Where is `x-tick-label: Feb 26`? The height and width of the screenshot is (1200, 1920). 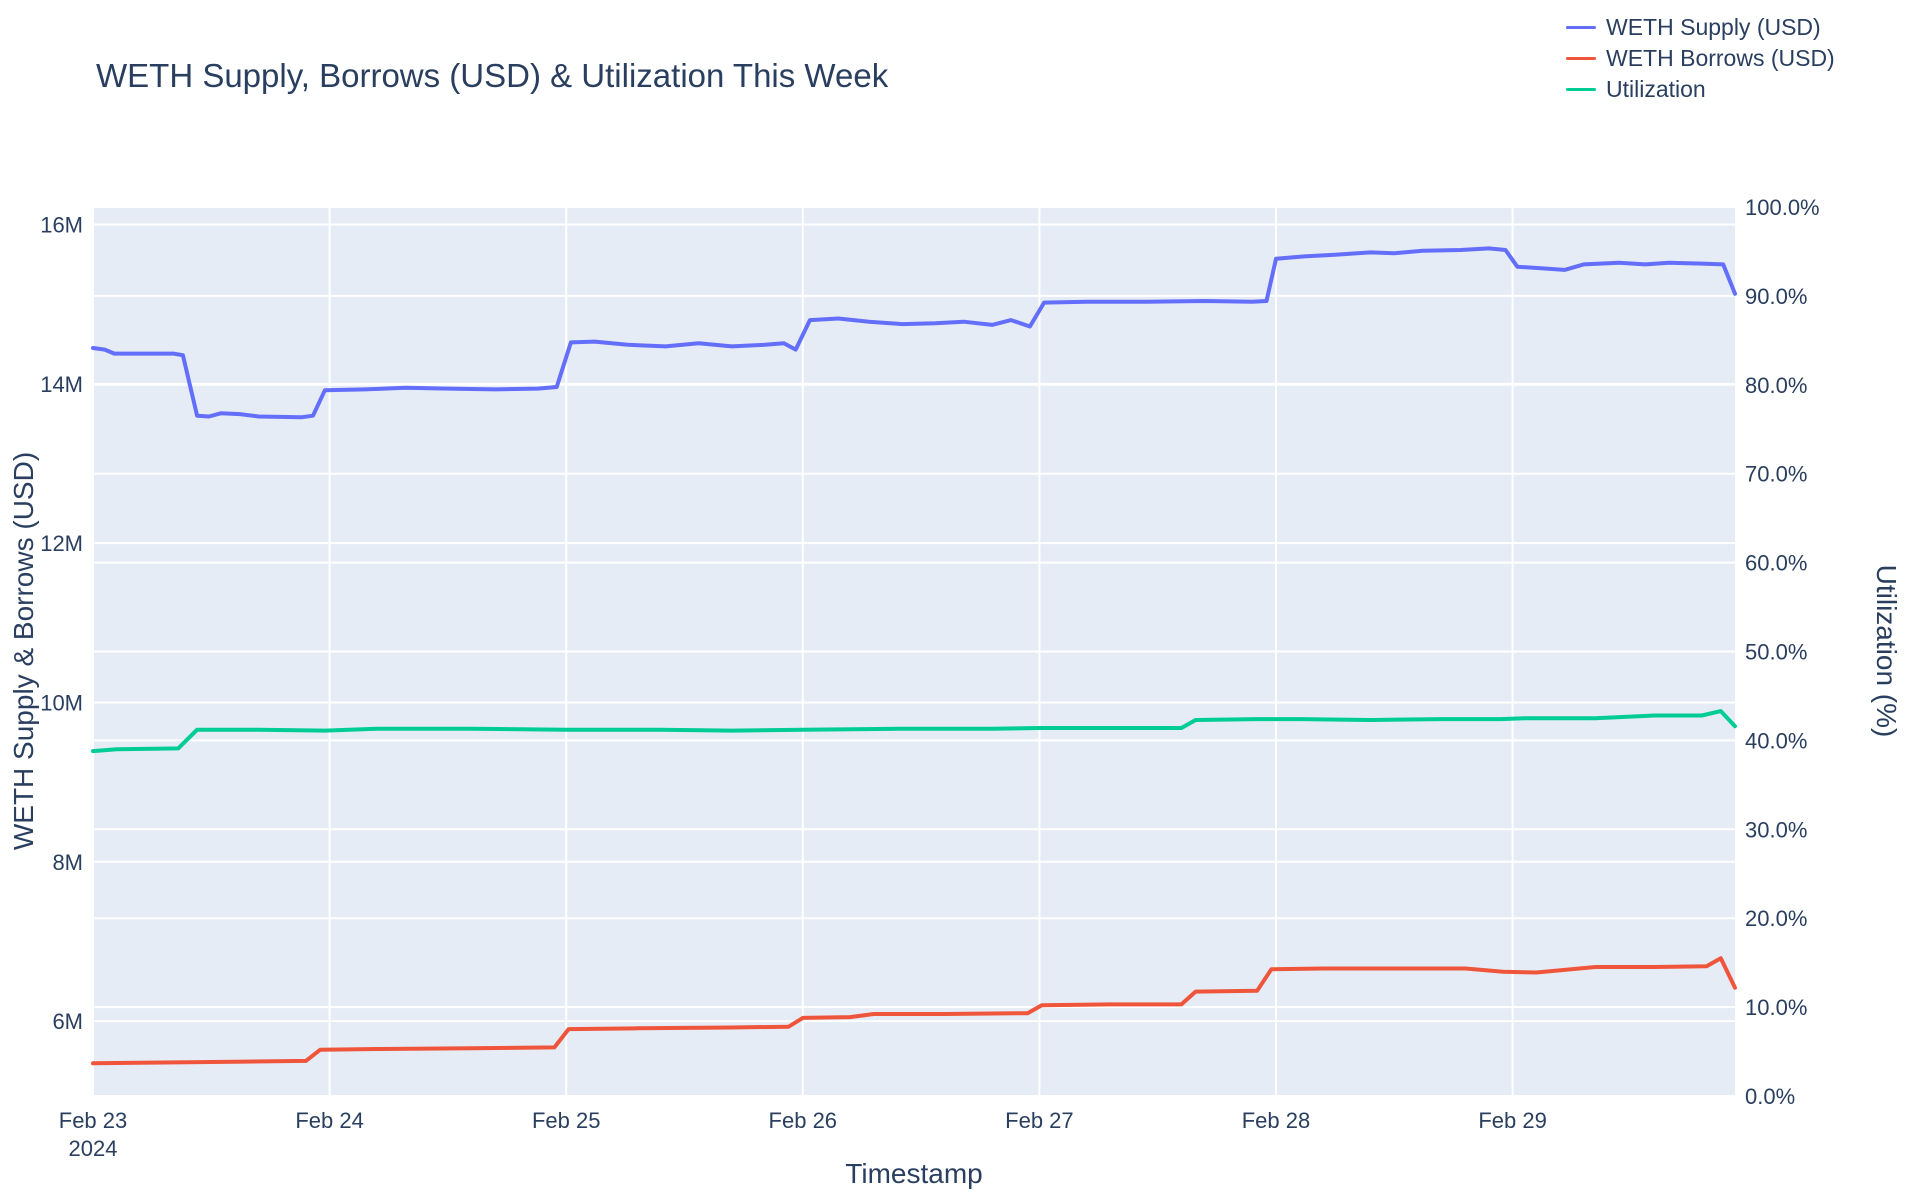 x-tick-label: Feb 26 is located at coordinates (803, 1120).